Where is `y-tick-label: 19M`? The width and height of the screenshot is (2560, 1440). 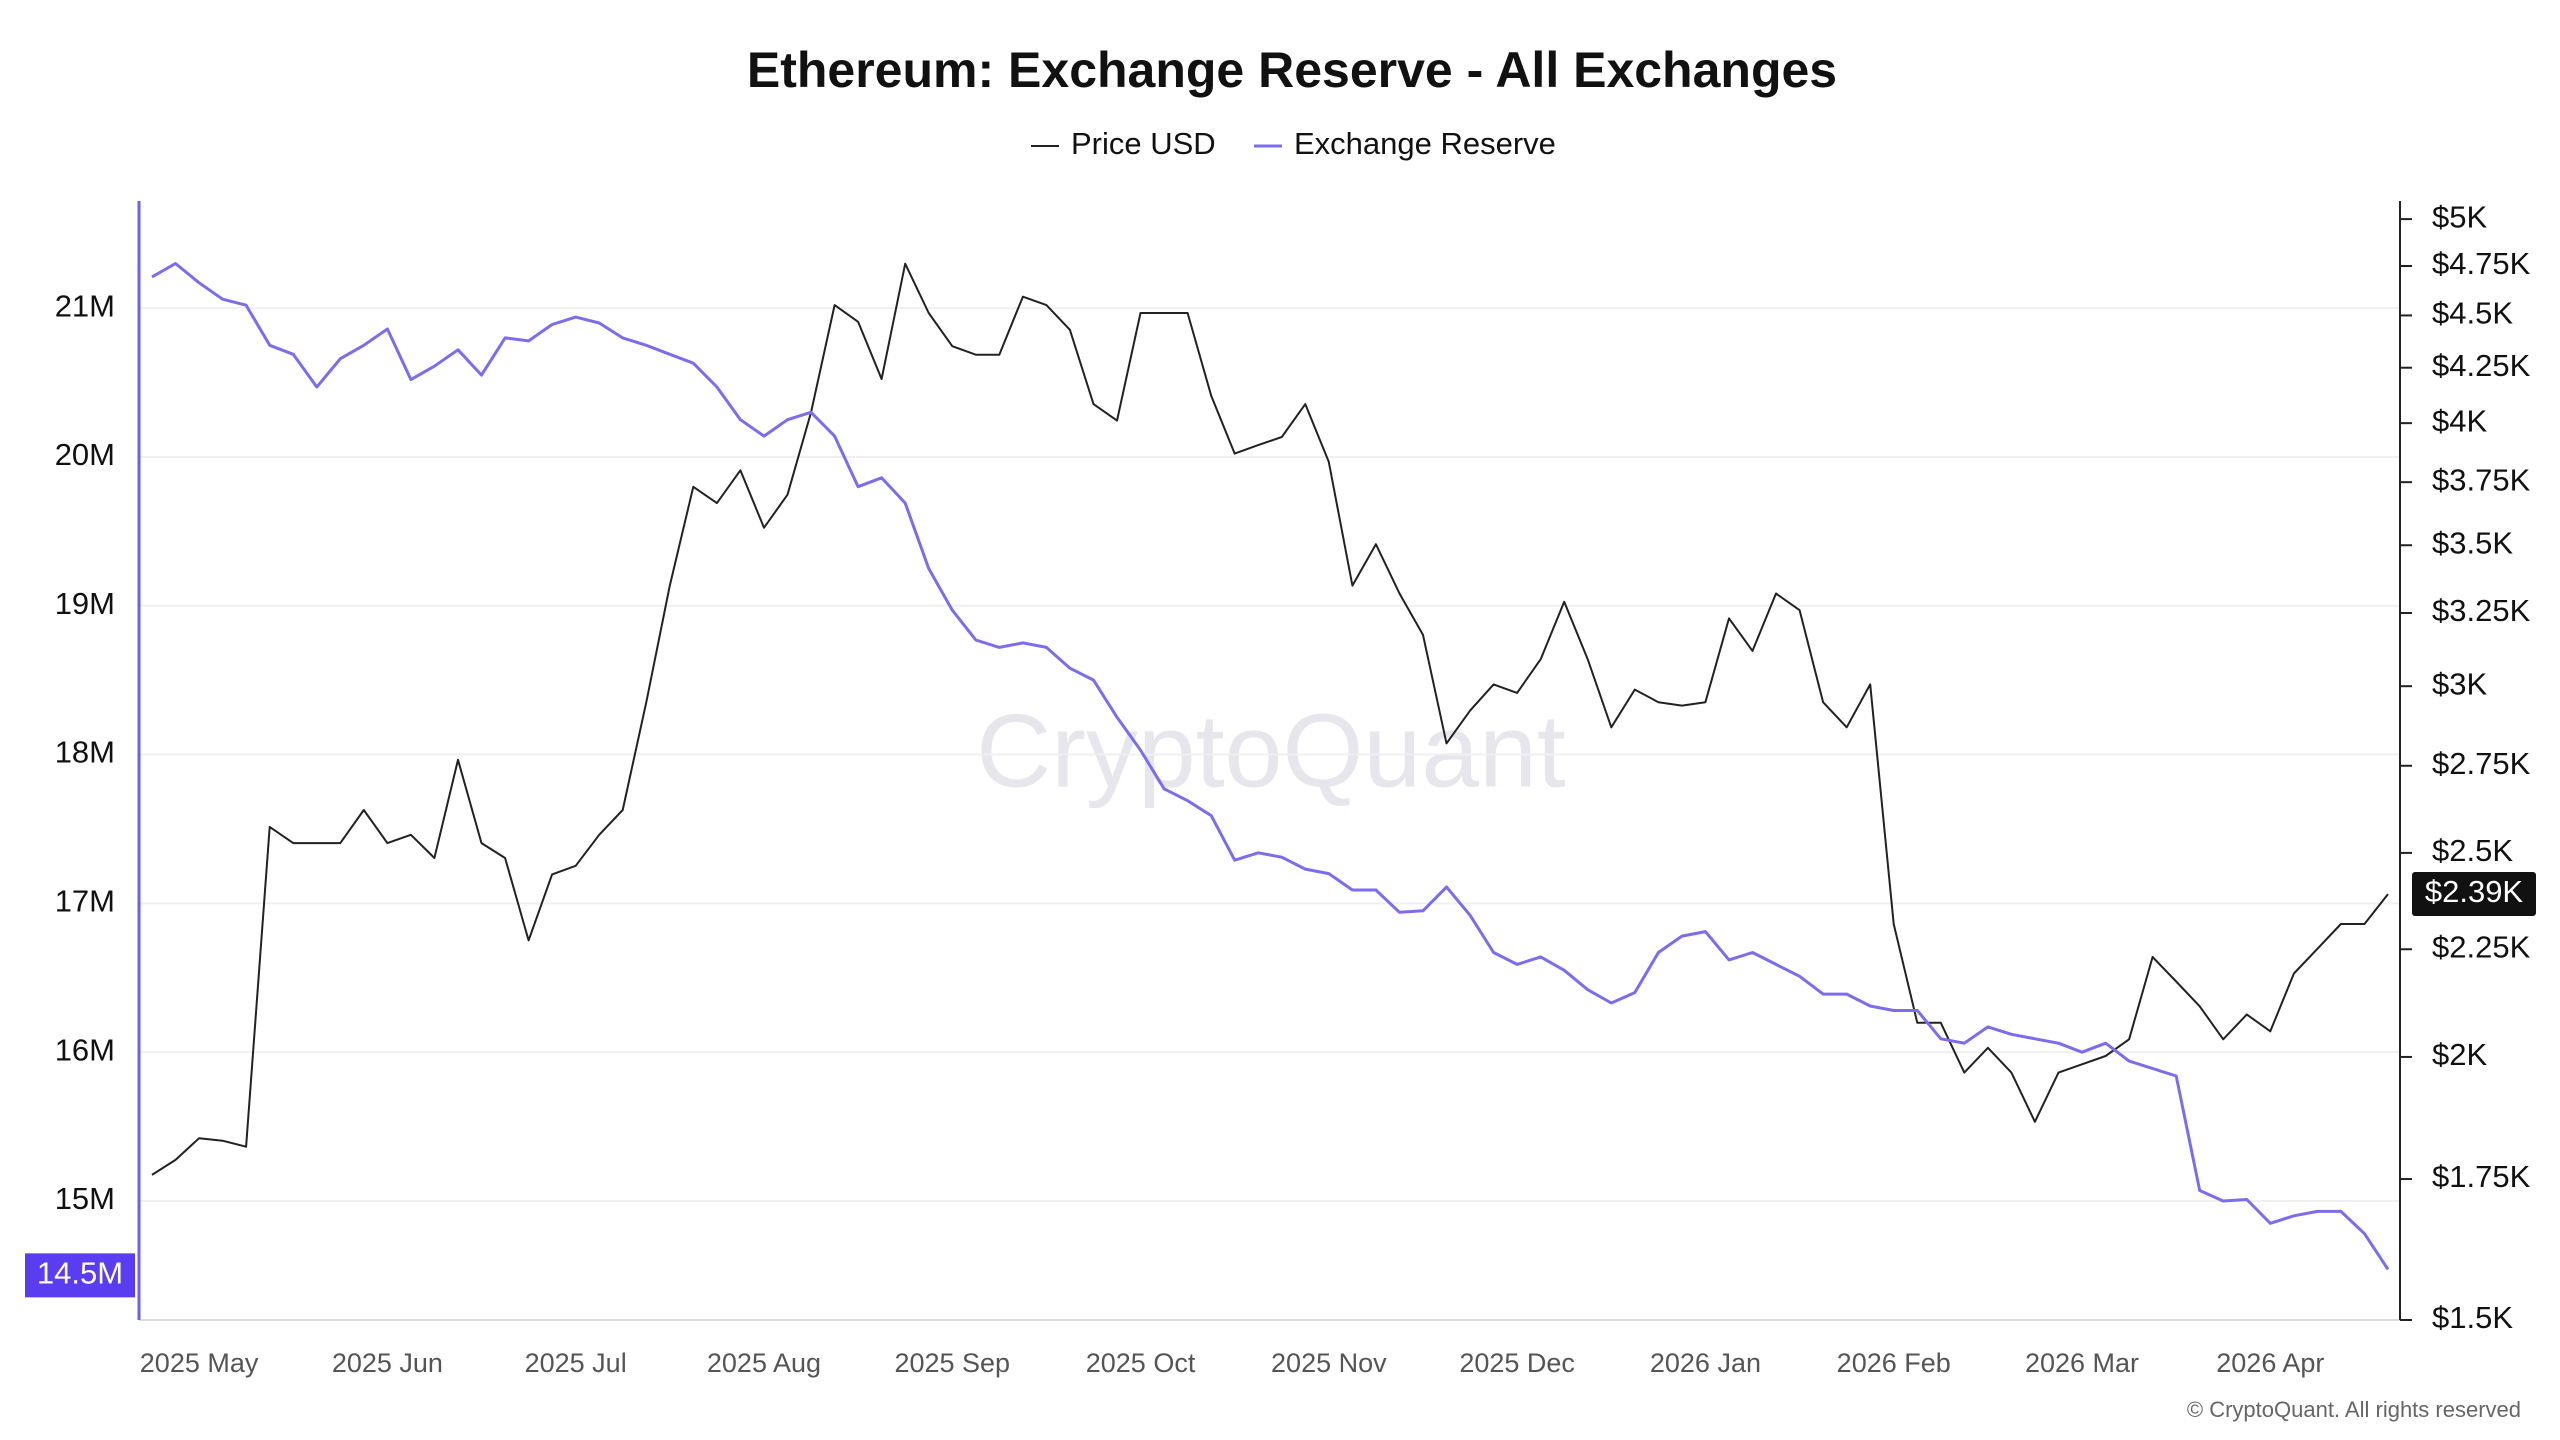
y-tick-label: 19M is located at coordinates (85, 603).